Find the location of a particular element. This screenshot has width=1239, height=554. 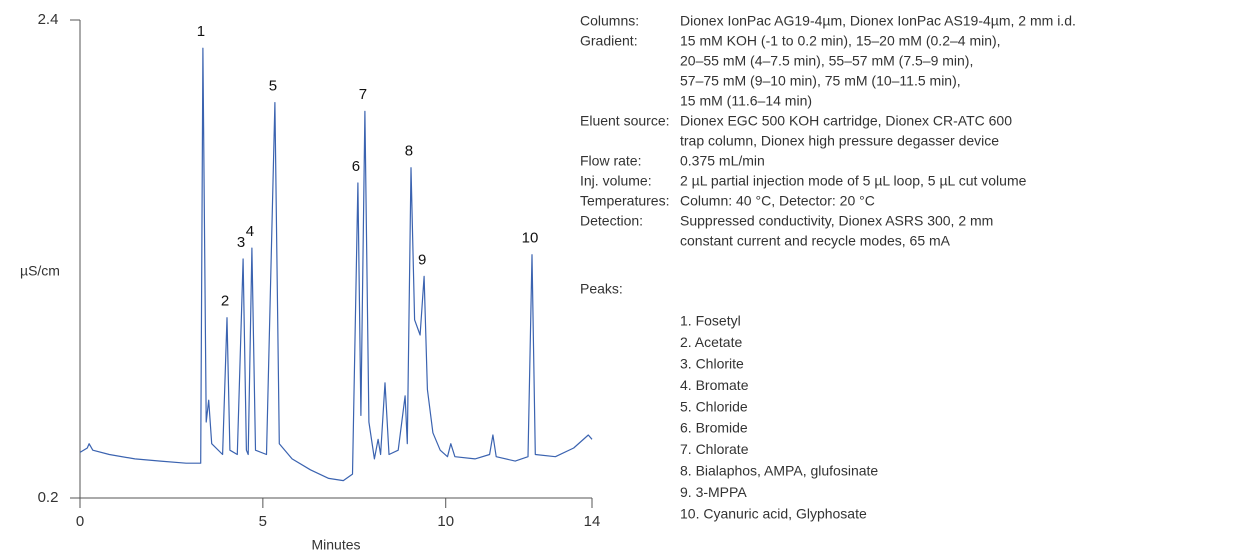

peak-name: 5. Chloride is located at coordinates (714, 406).